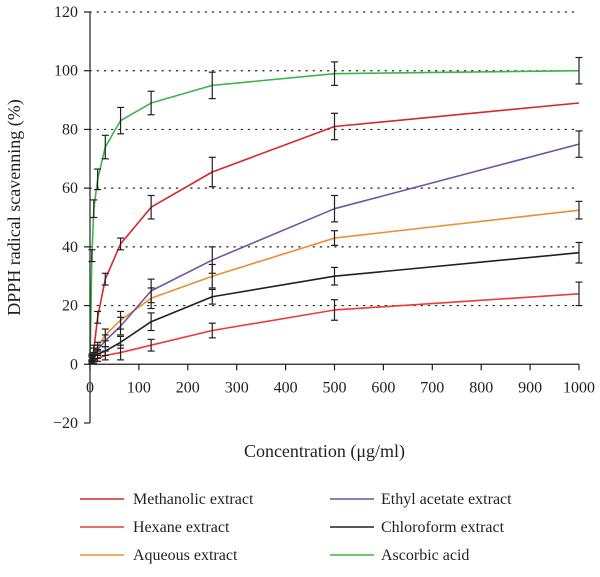  What do you see at coordinates (481, 387) in the screenshot?
I see `x-tick-label: 800` at bounding box center [481, 387].